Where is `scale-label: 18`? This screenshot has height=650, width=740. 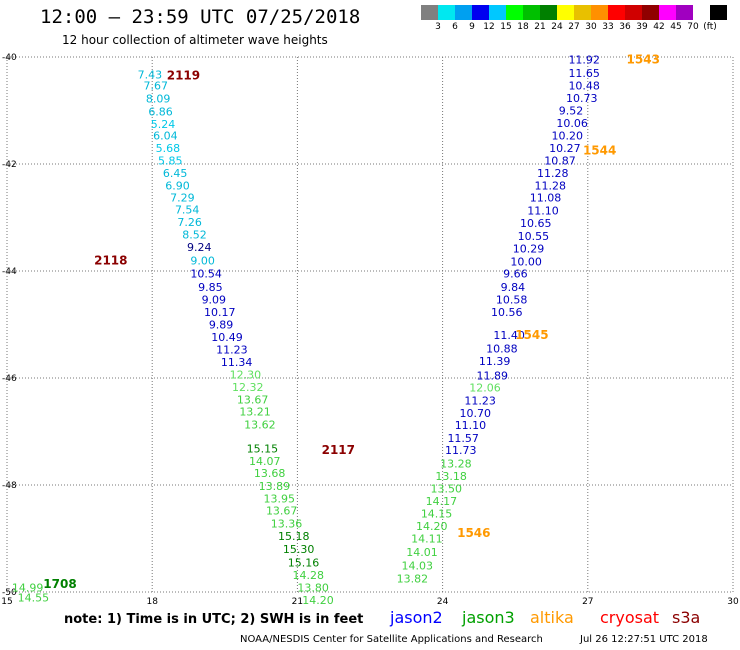
scale-label: 18 is located at coordinates (523, 27).